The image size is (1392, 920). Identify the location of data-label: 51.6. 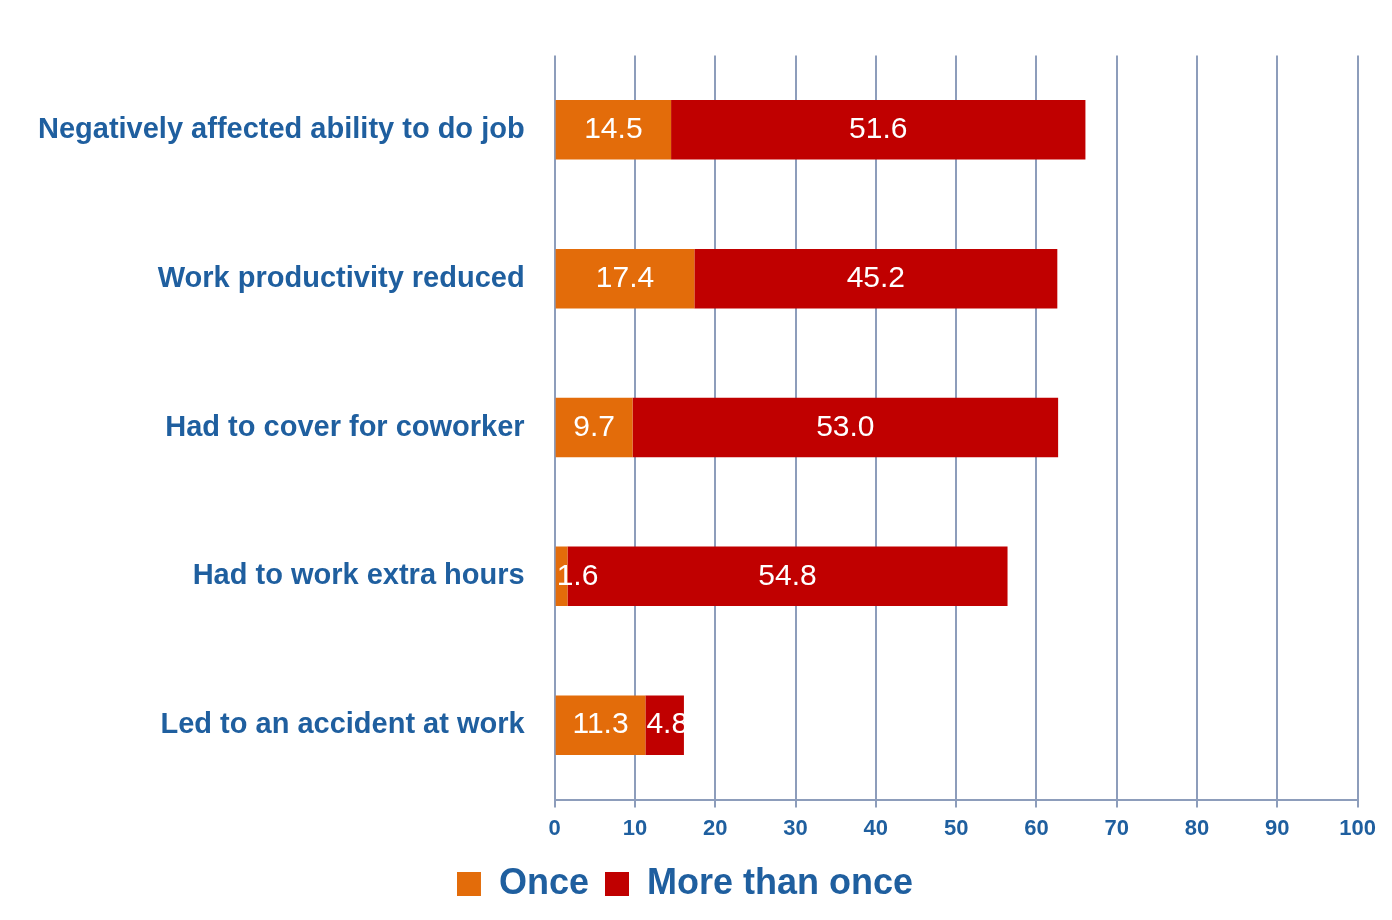
(878, 128).